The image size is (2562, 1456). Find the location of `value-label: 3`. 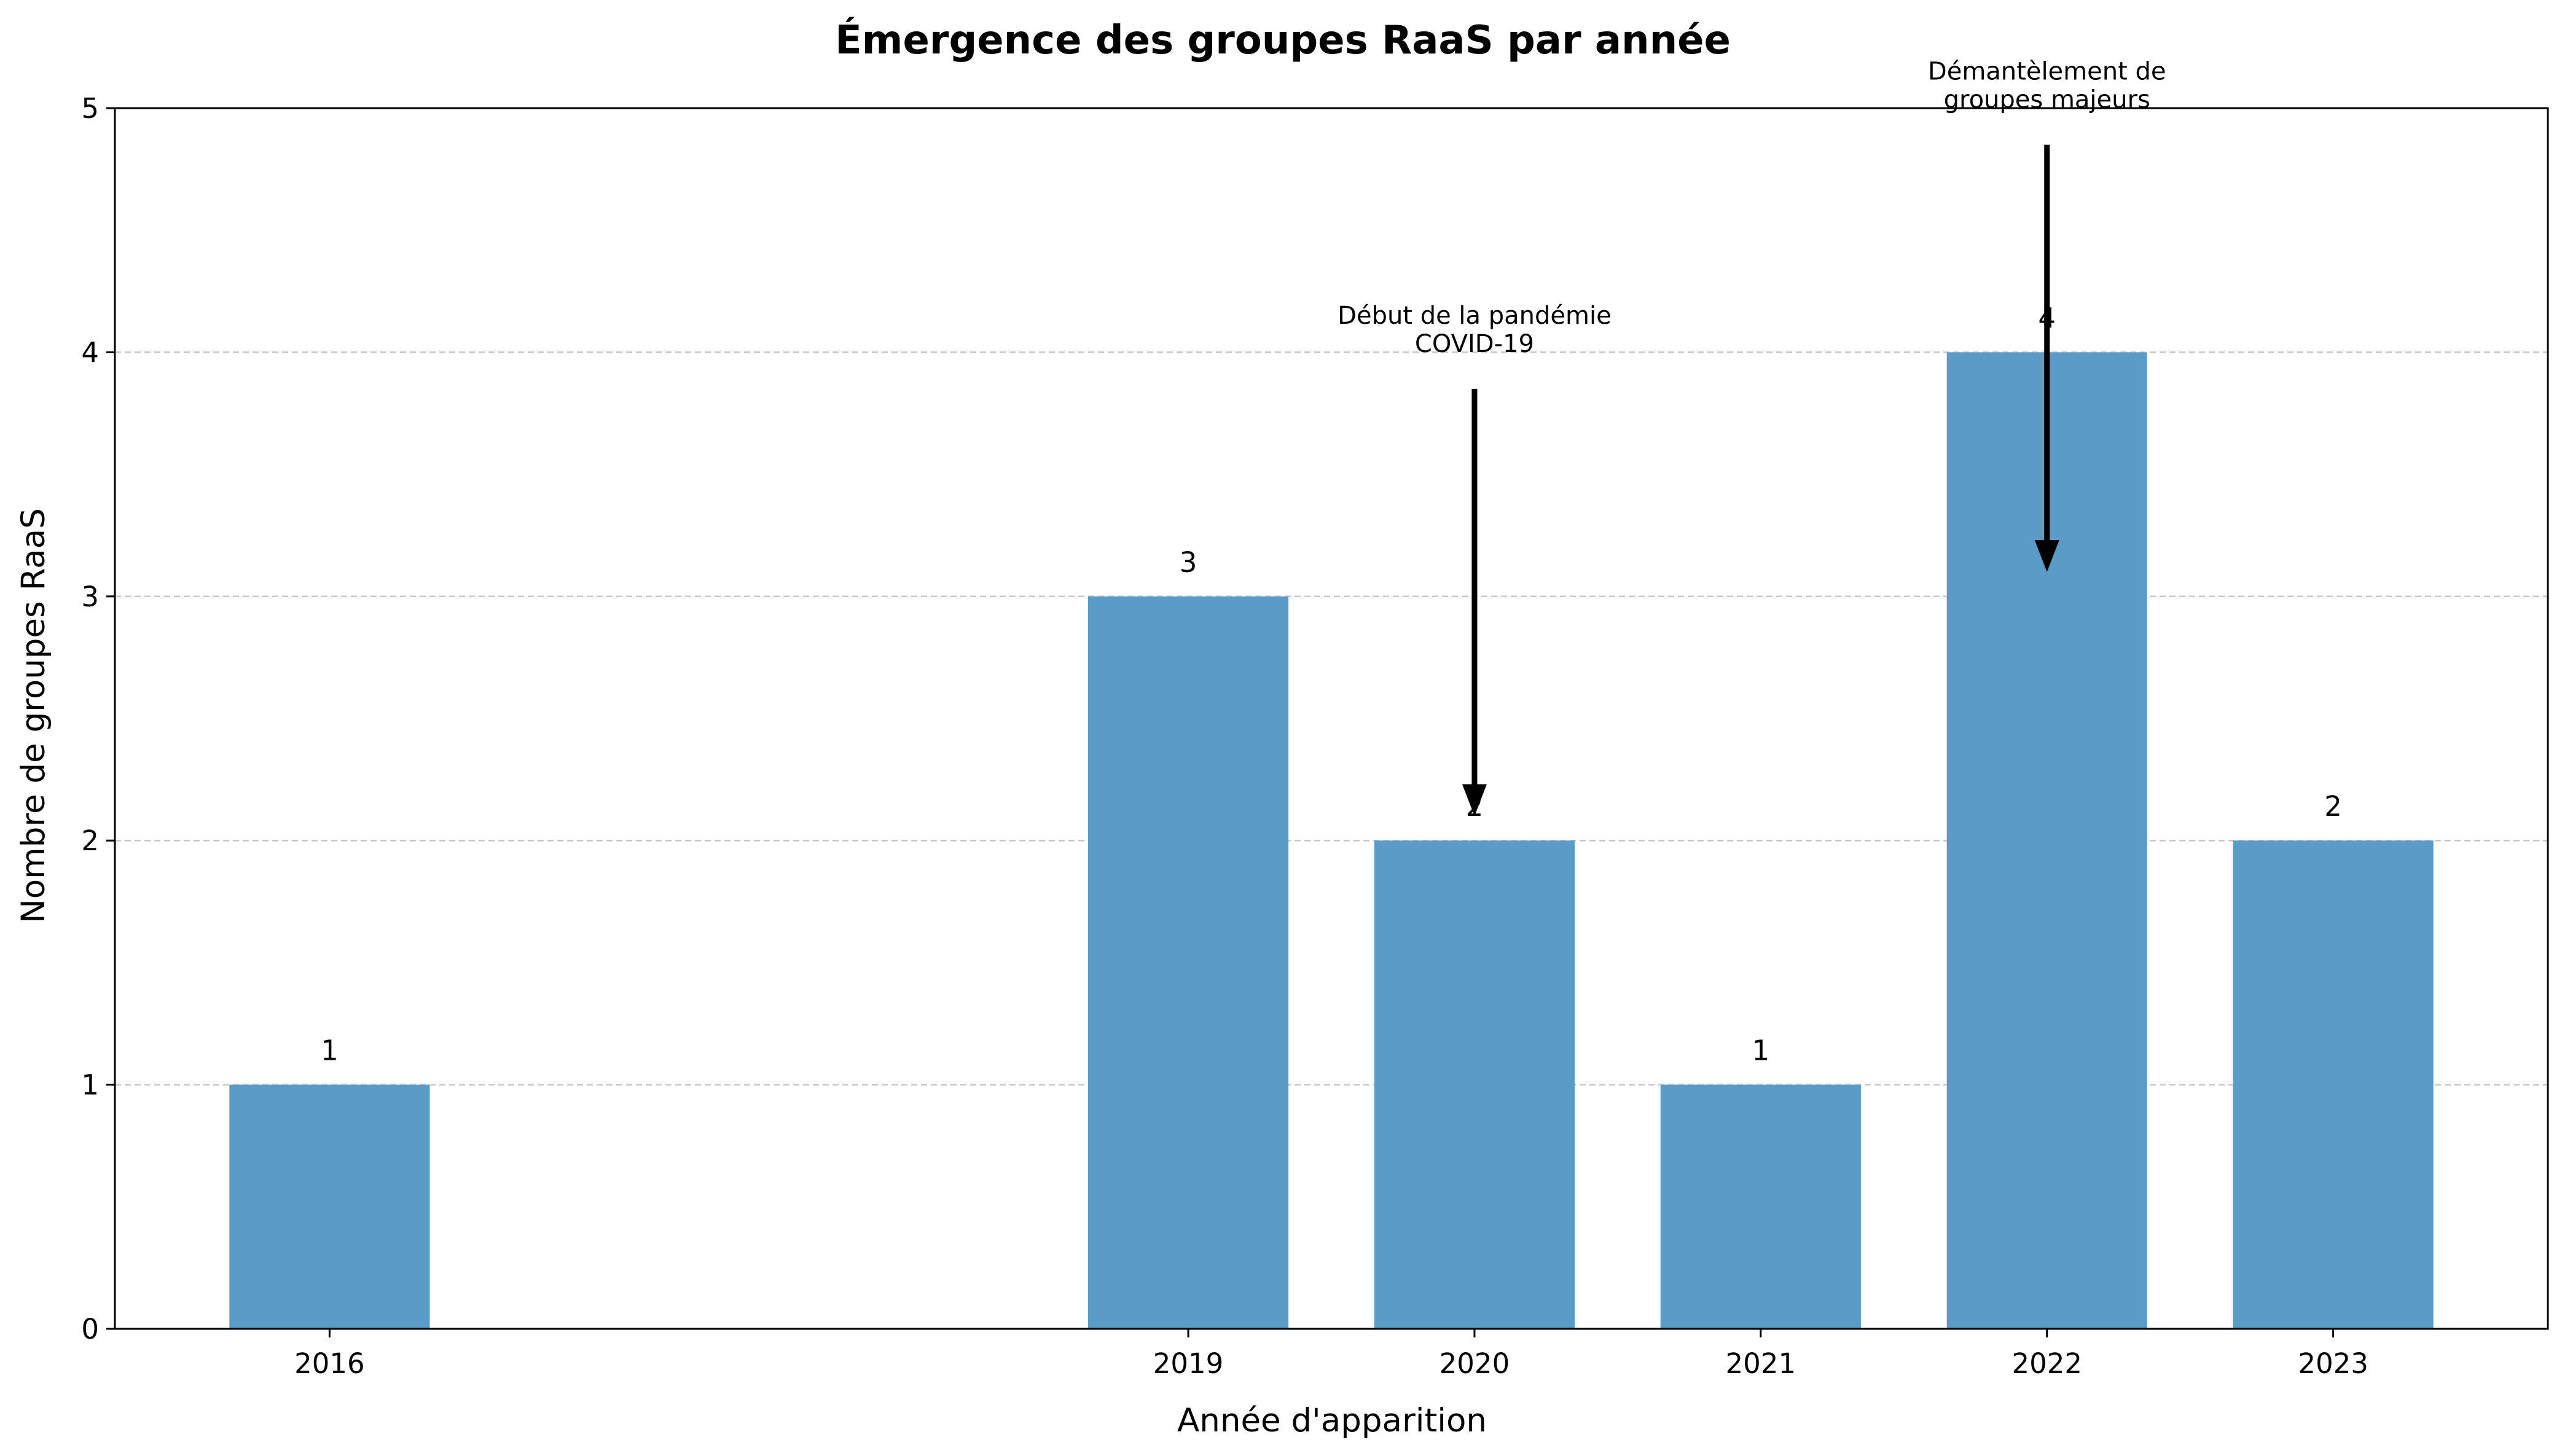

value-label: 3 is located at coordinates (1188, 562).